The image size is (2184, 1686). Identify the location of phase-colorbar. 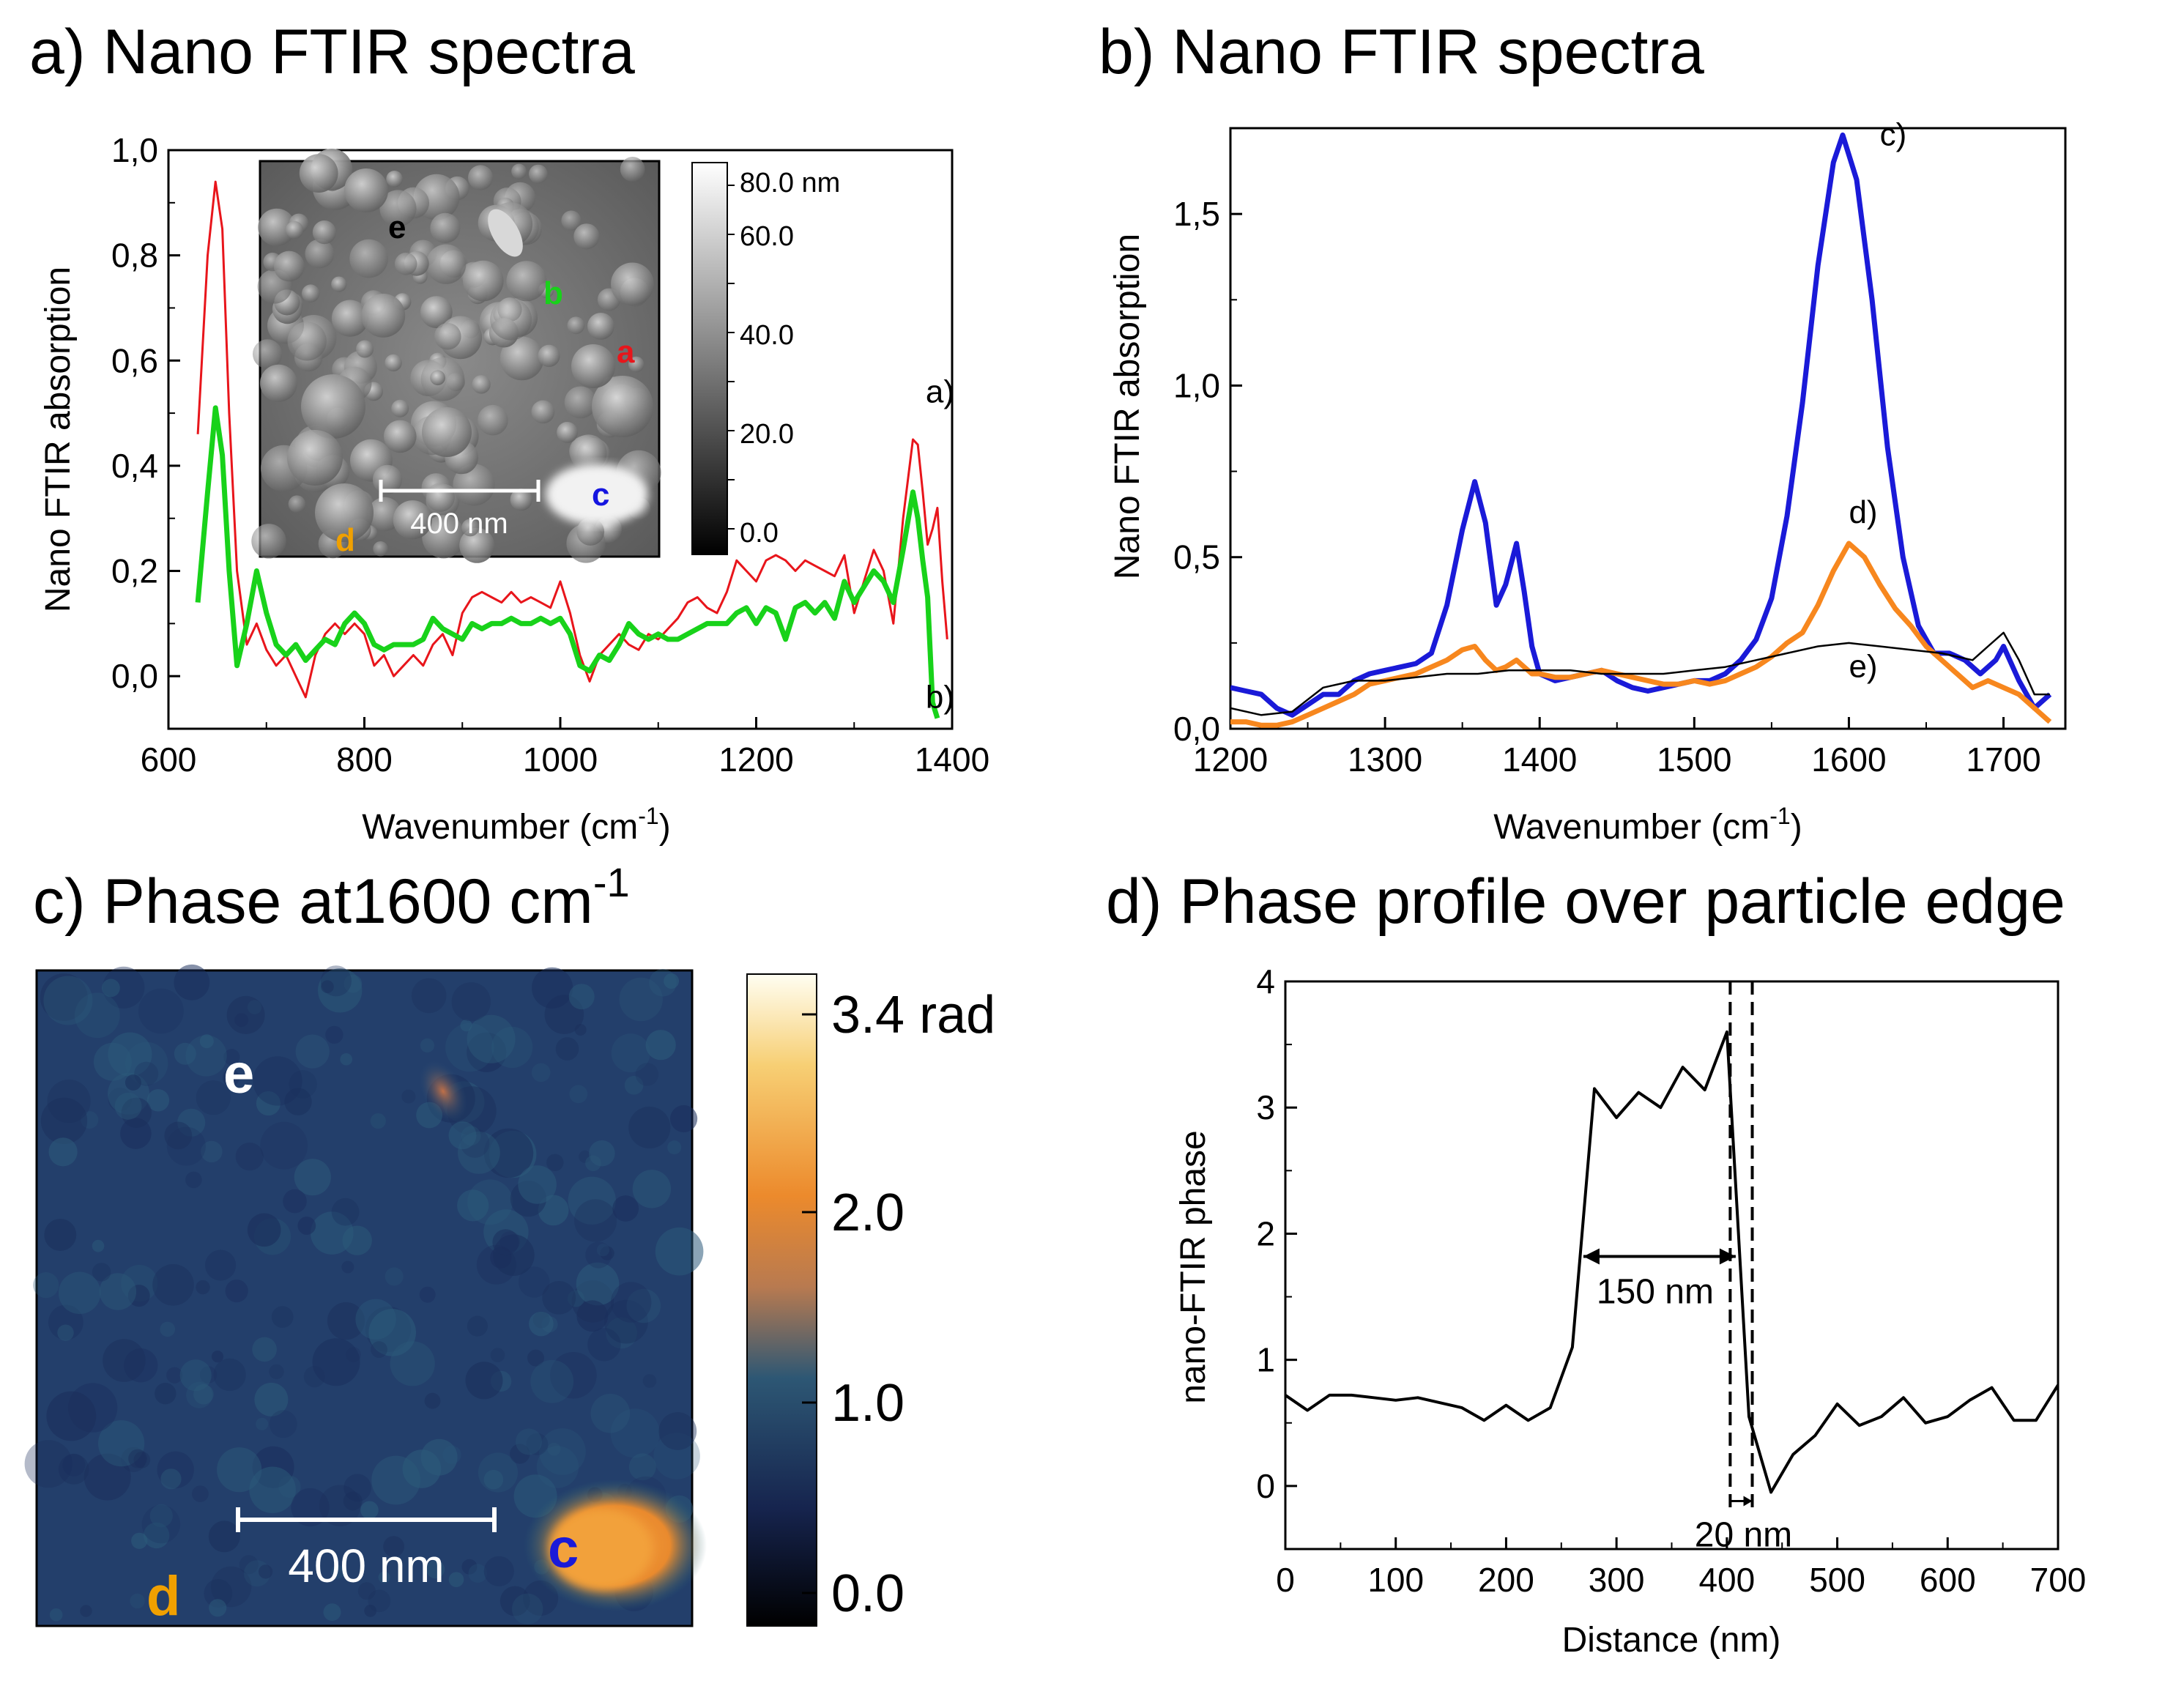
(781, 1300).